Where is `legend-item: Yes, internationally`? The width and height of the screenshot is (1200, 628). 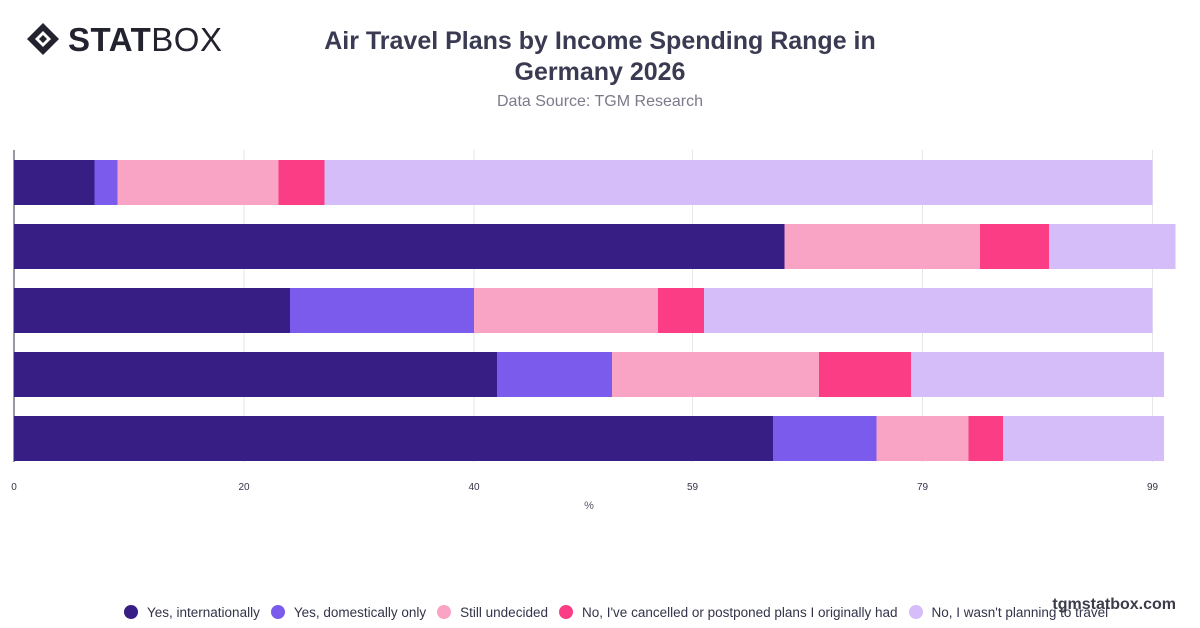
legend-item: Yes, internationally is located at coordinates (192, 612).